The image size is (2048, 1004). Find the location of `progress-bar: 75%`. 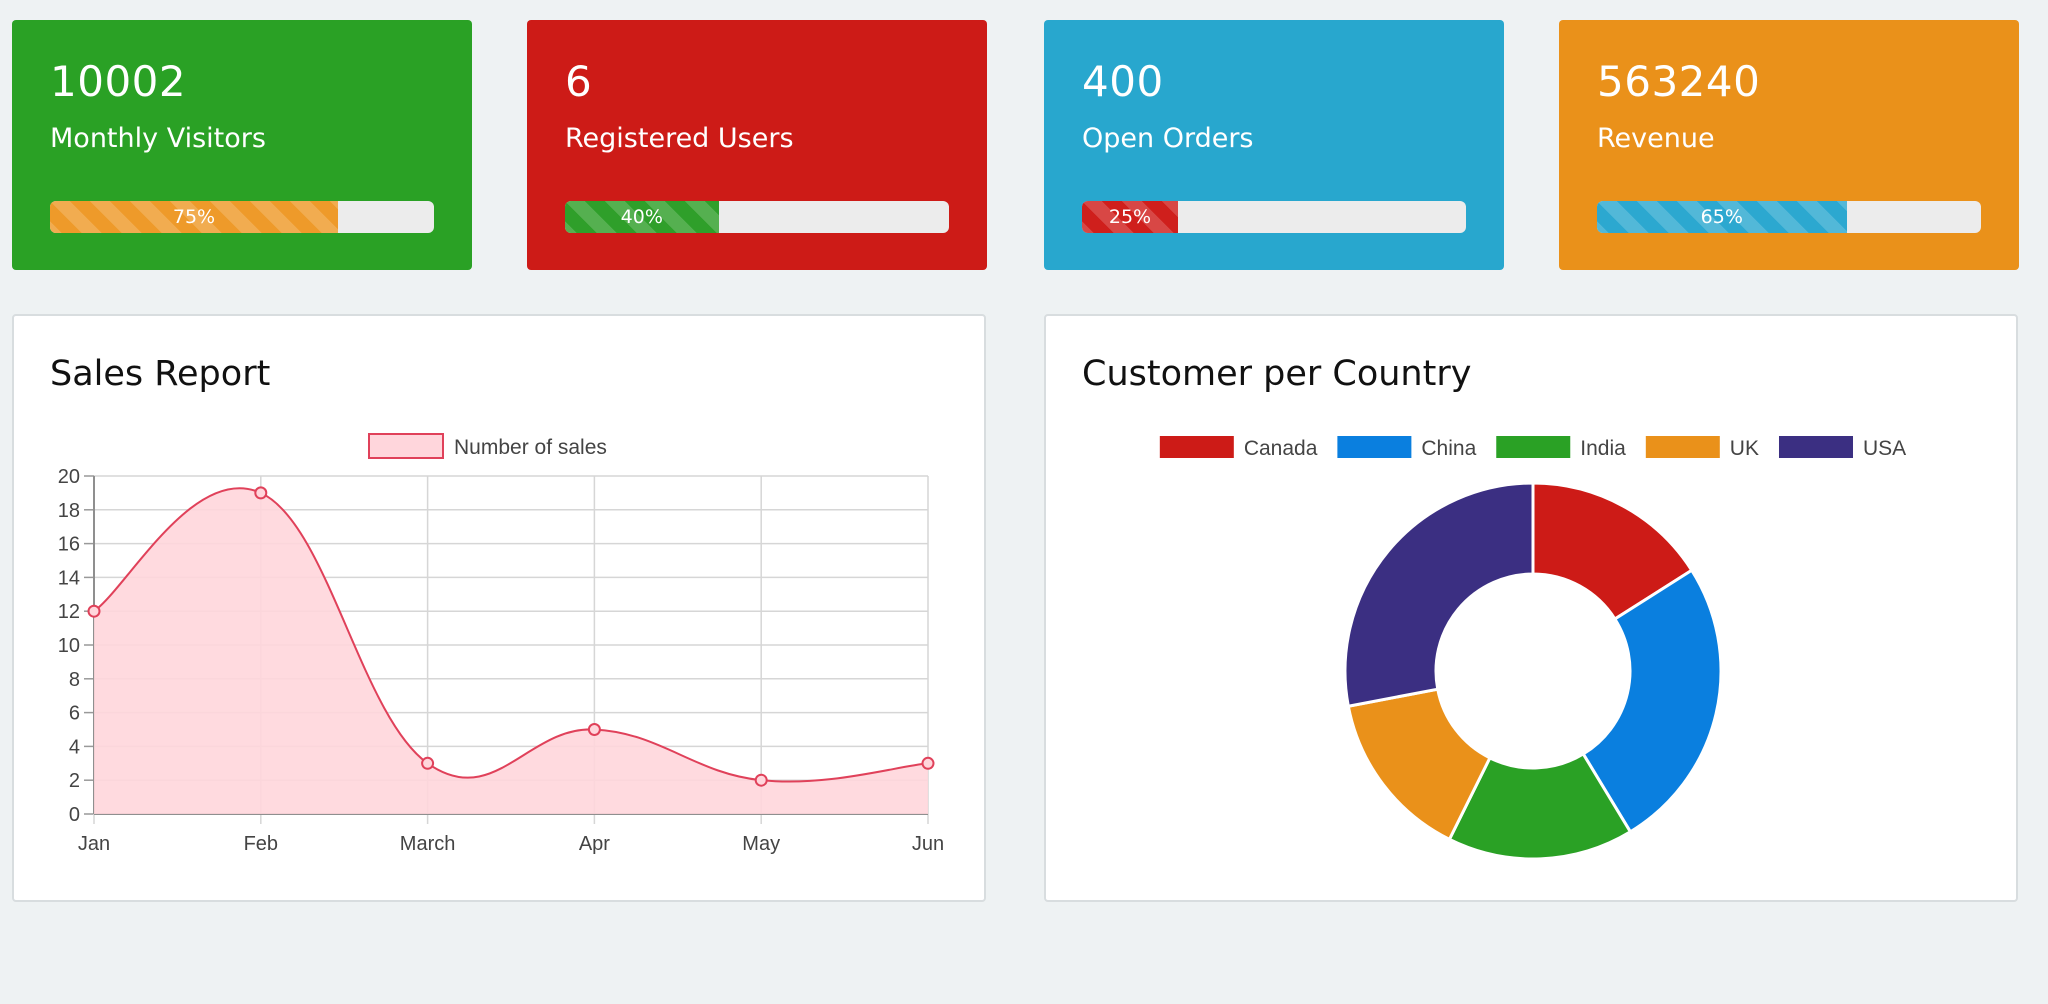

progress-bar: 75% is located at coordinates (242, 217).